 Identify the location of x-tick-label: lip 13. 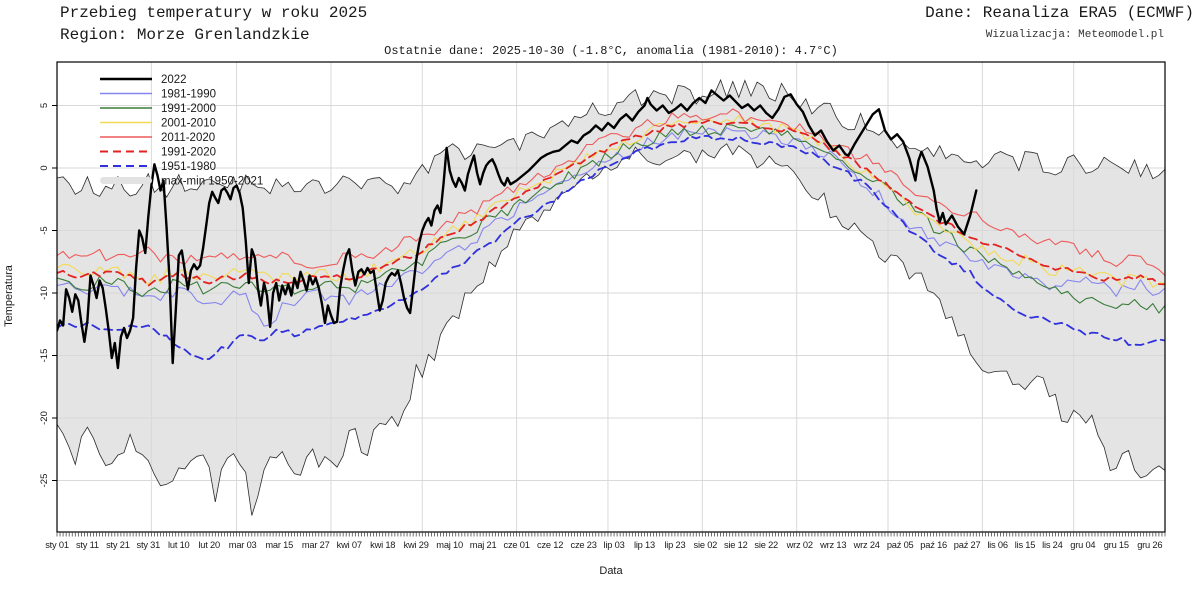
(644, 545).